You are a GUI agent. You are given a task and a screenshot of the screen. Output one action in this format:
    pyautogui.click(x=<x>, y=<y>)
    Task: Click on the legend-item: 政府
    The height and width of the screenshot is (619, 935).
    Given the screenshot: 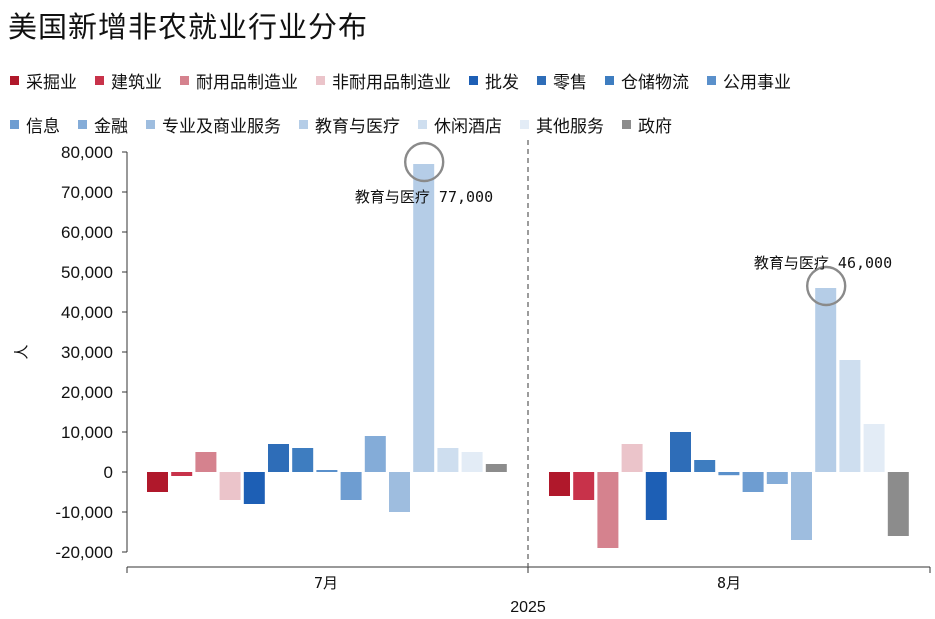 What is the action you would take?
    pyautogui.click(x=647, y=124)
    